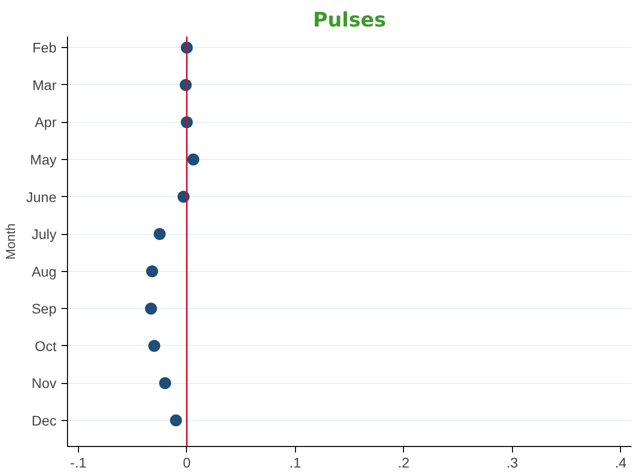  Describe the element at coordinates (45, 122) in the screenshot. I see `y-tick-label: Apr` at that location.